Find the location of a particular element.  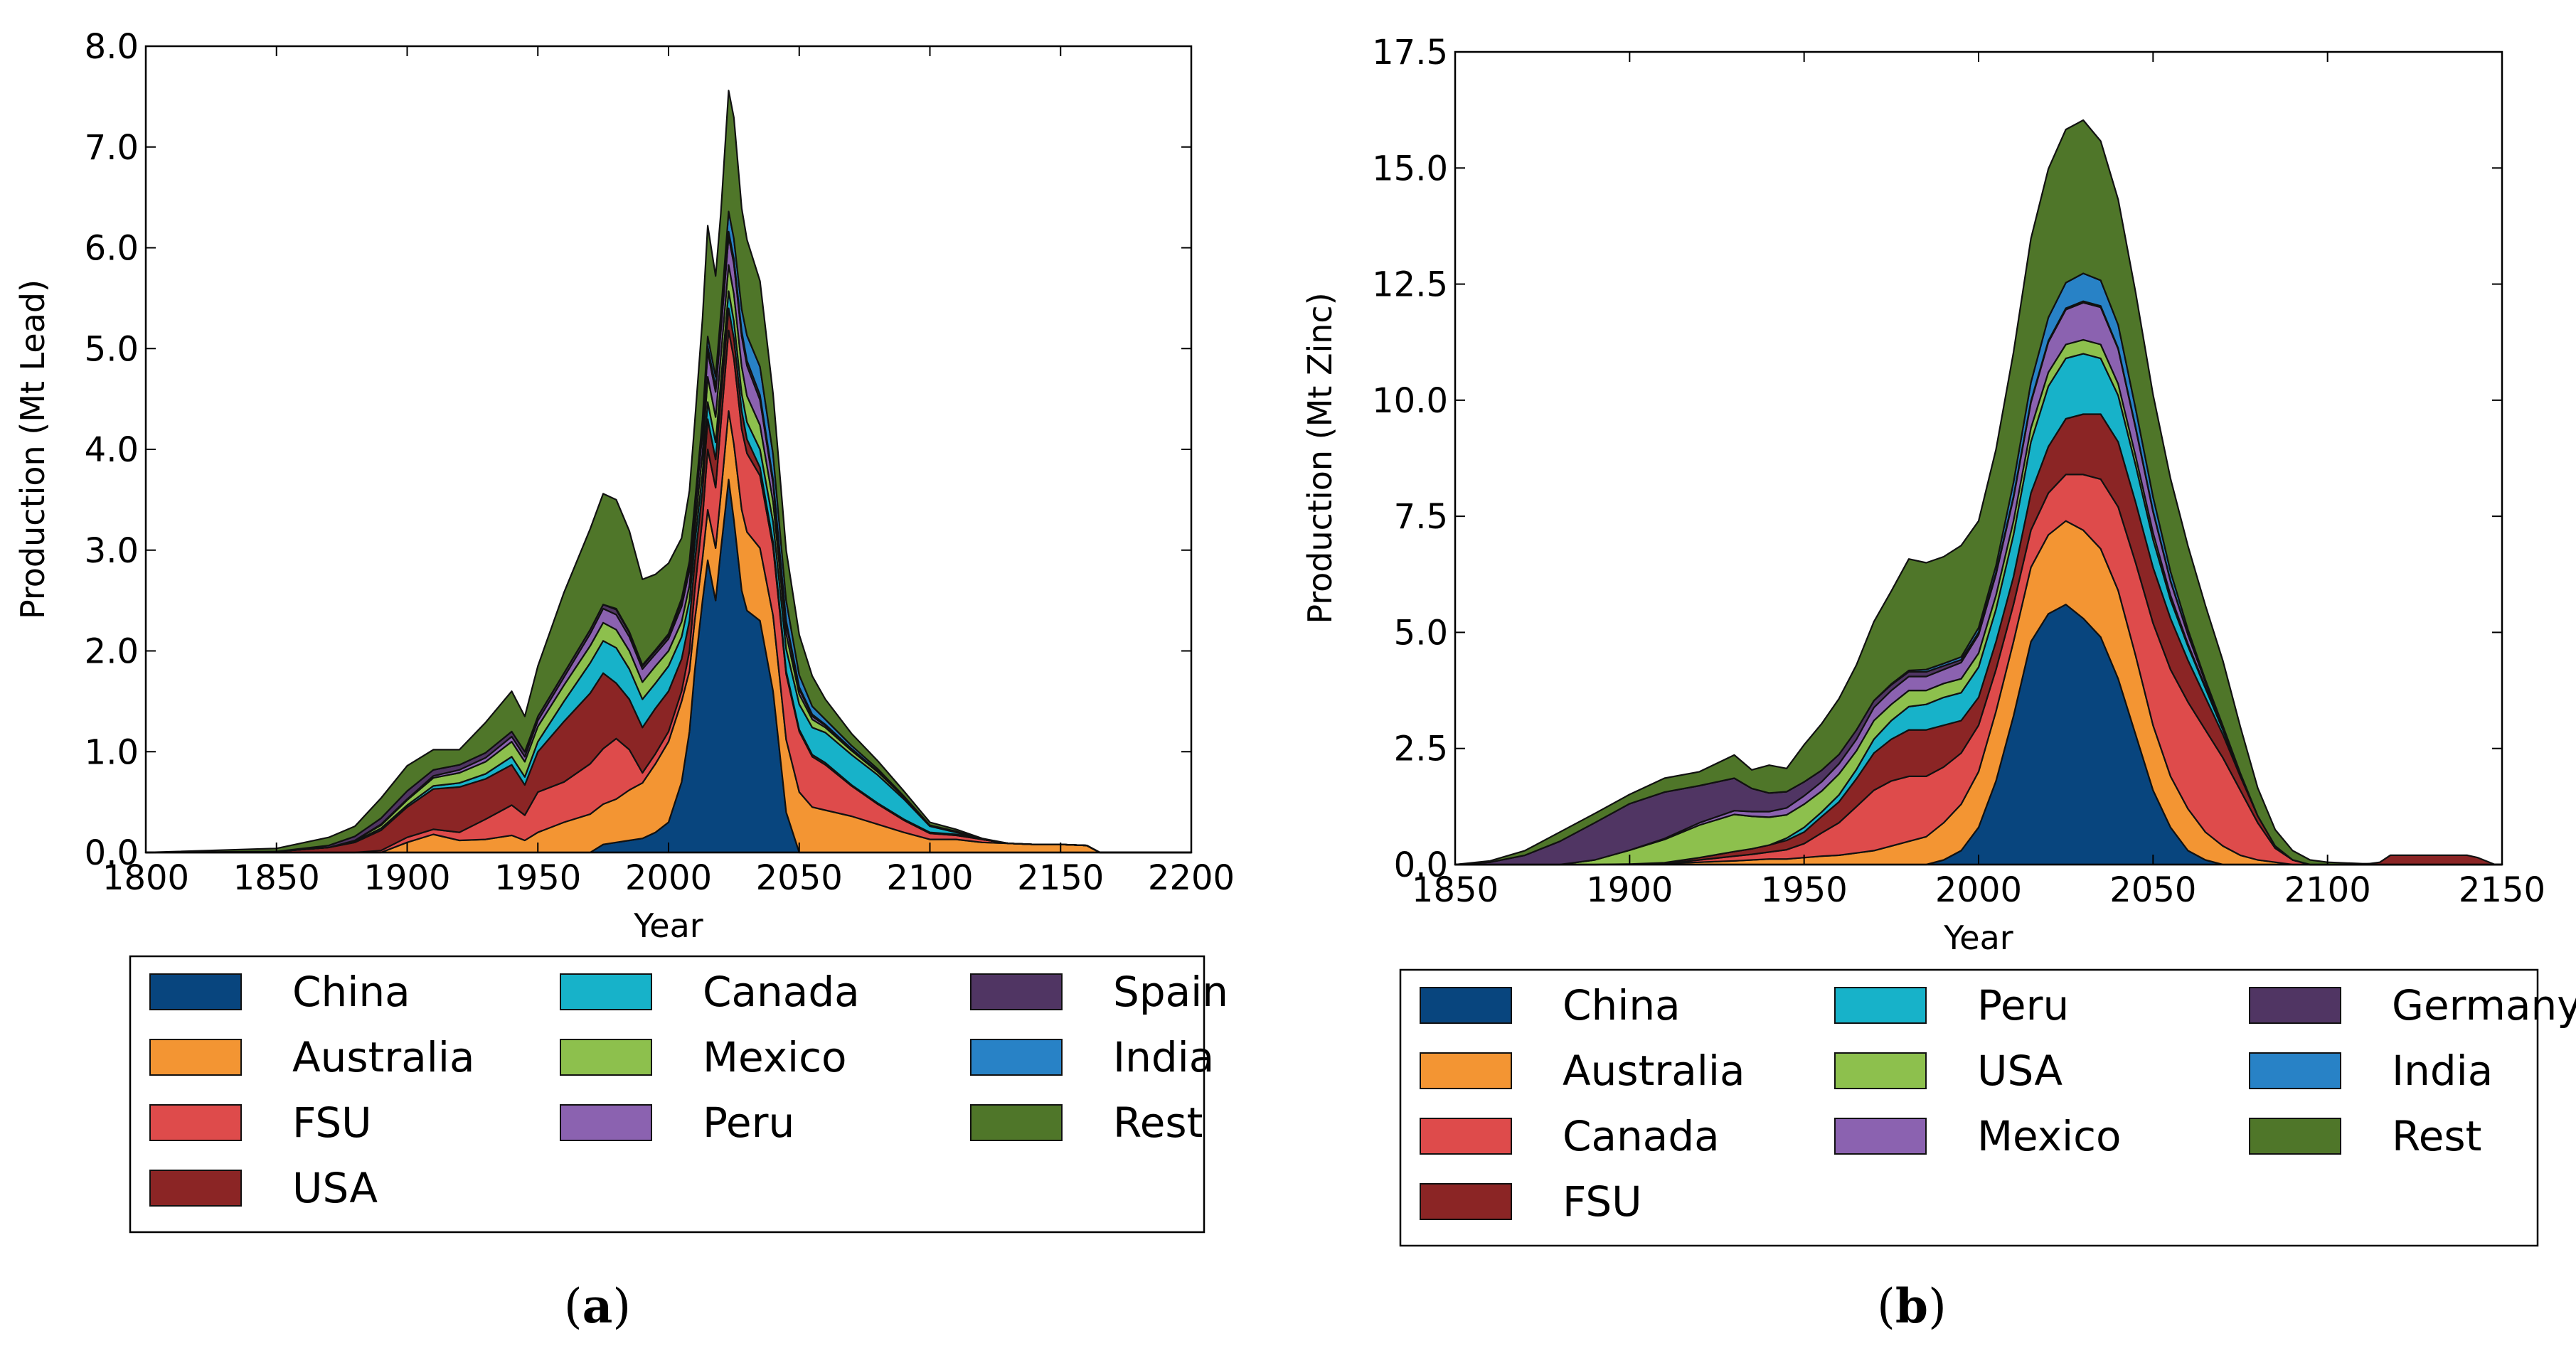

zinc-y-axis-label: Production (Mt Zinc) is located at coordinates (1320, 458).